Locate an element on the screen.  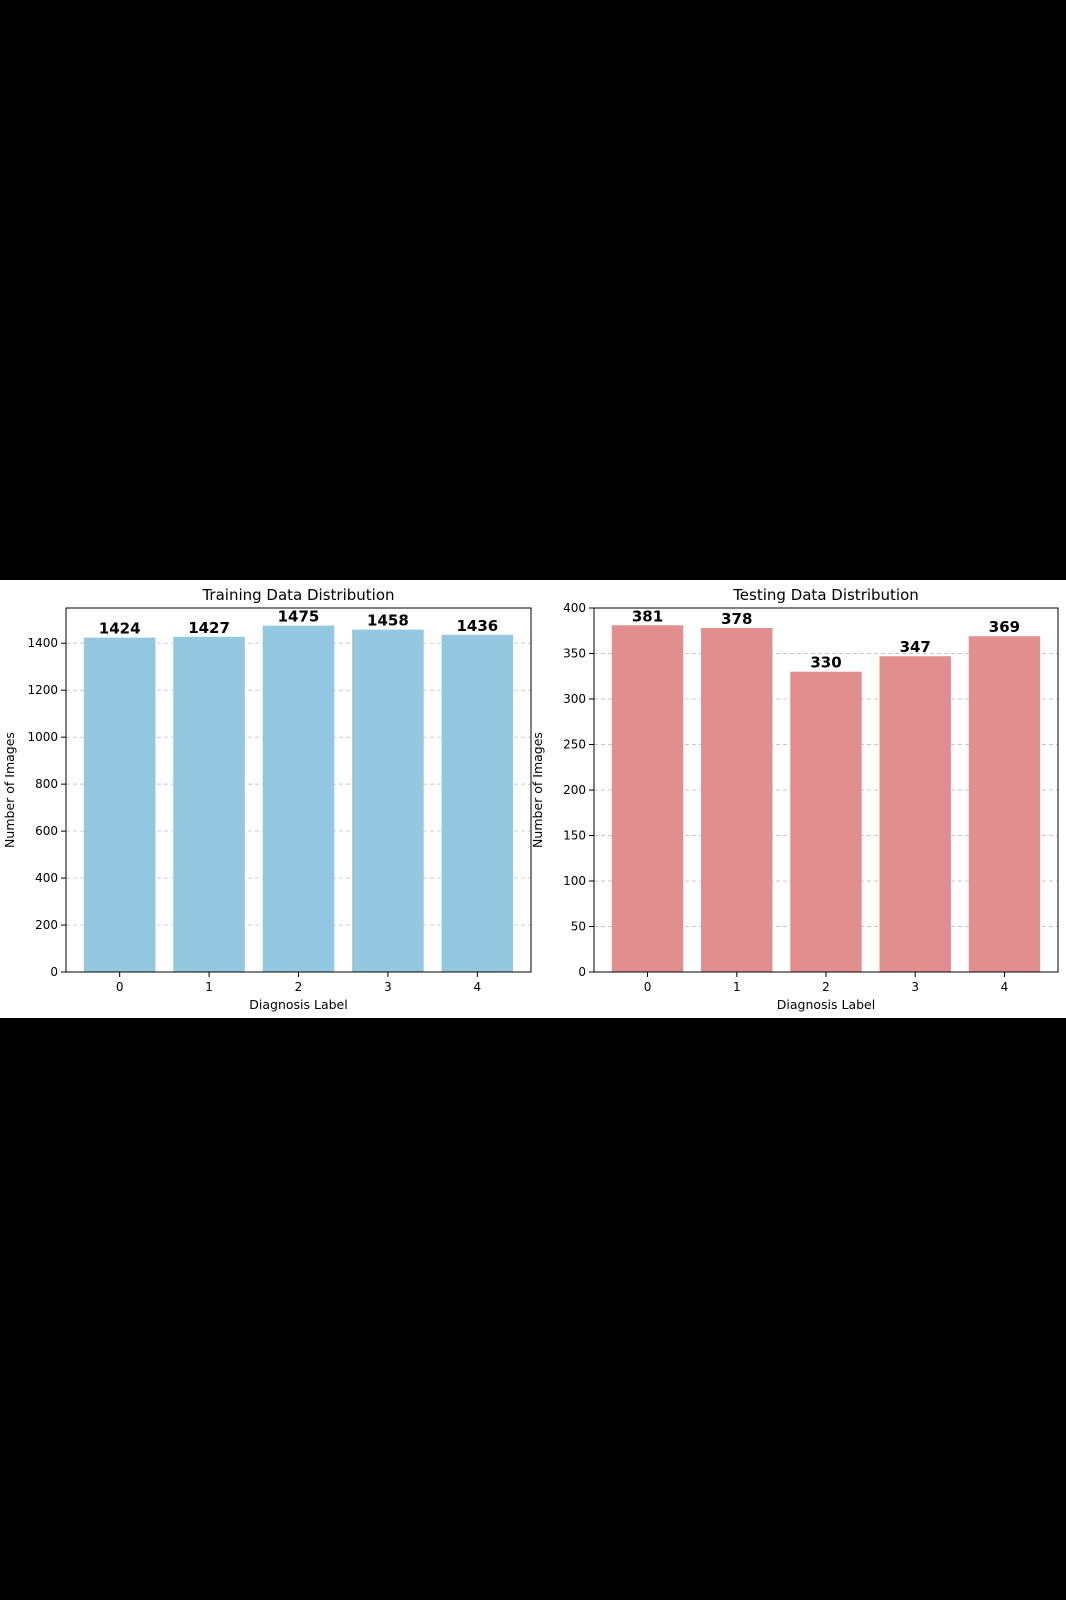
training-chart-title: Training Data Distribution is located at coordinates (297, 595).